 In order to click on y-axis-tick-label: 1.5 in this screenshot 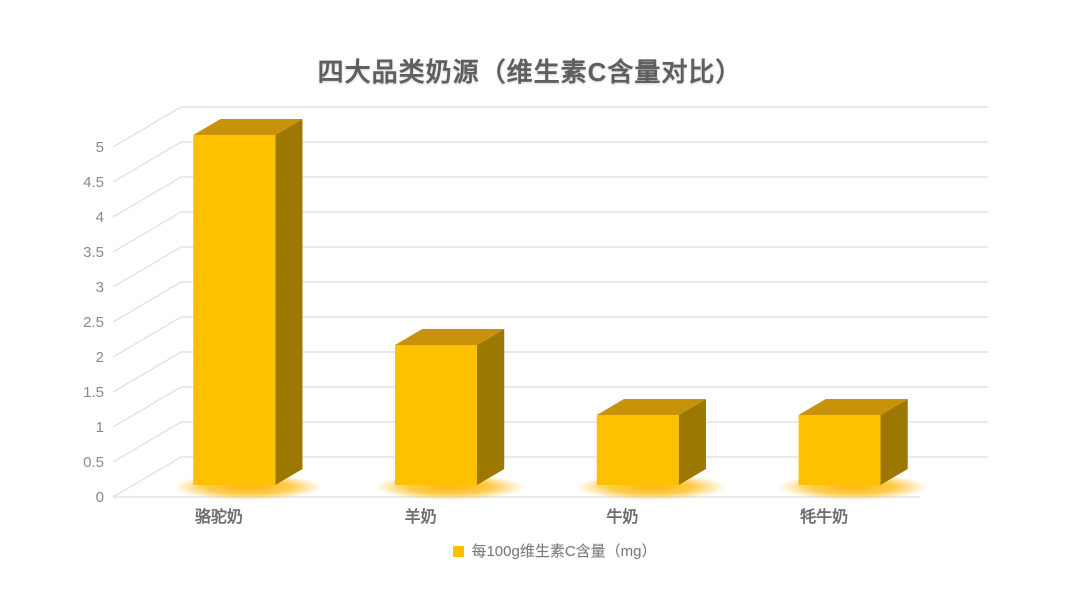, I will do `click(93, 392)`.